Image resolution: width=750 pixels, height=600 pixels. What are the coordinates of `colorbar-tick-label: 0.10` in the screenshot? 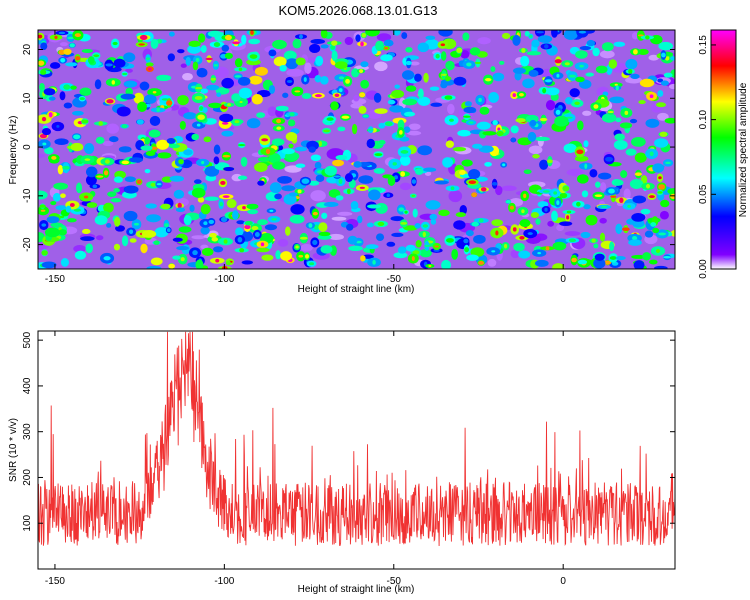 It's located at (703, 119).